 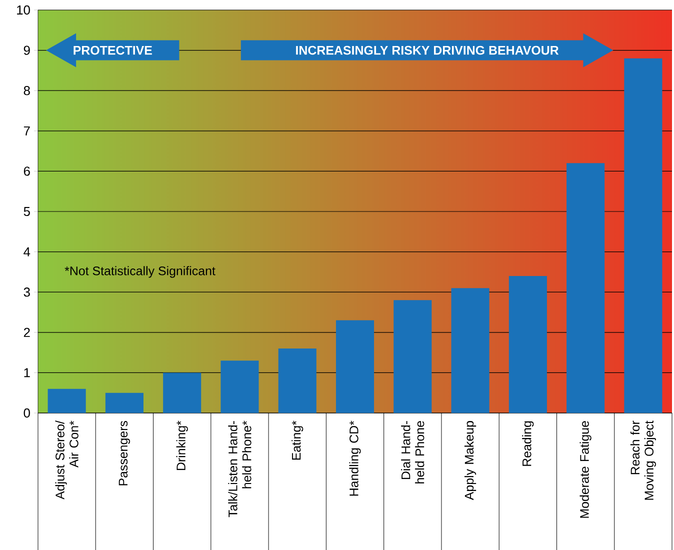 I want to click on y-tick-label: 3, so click(x=27, y=292).